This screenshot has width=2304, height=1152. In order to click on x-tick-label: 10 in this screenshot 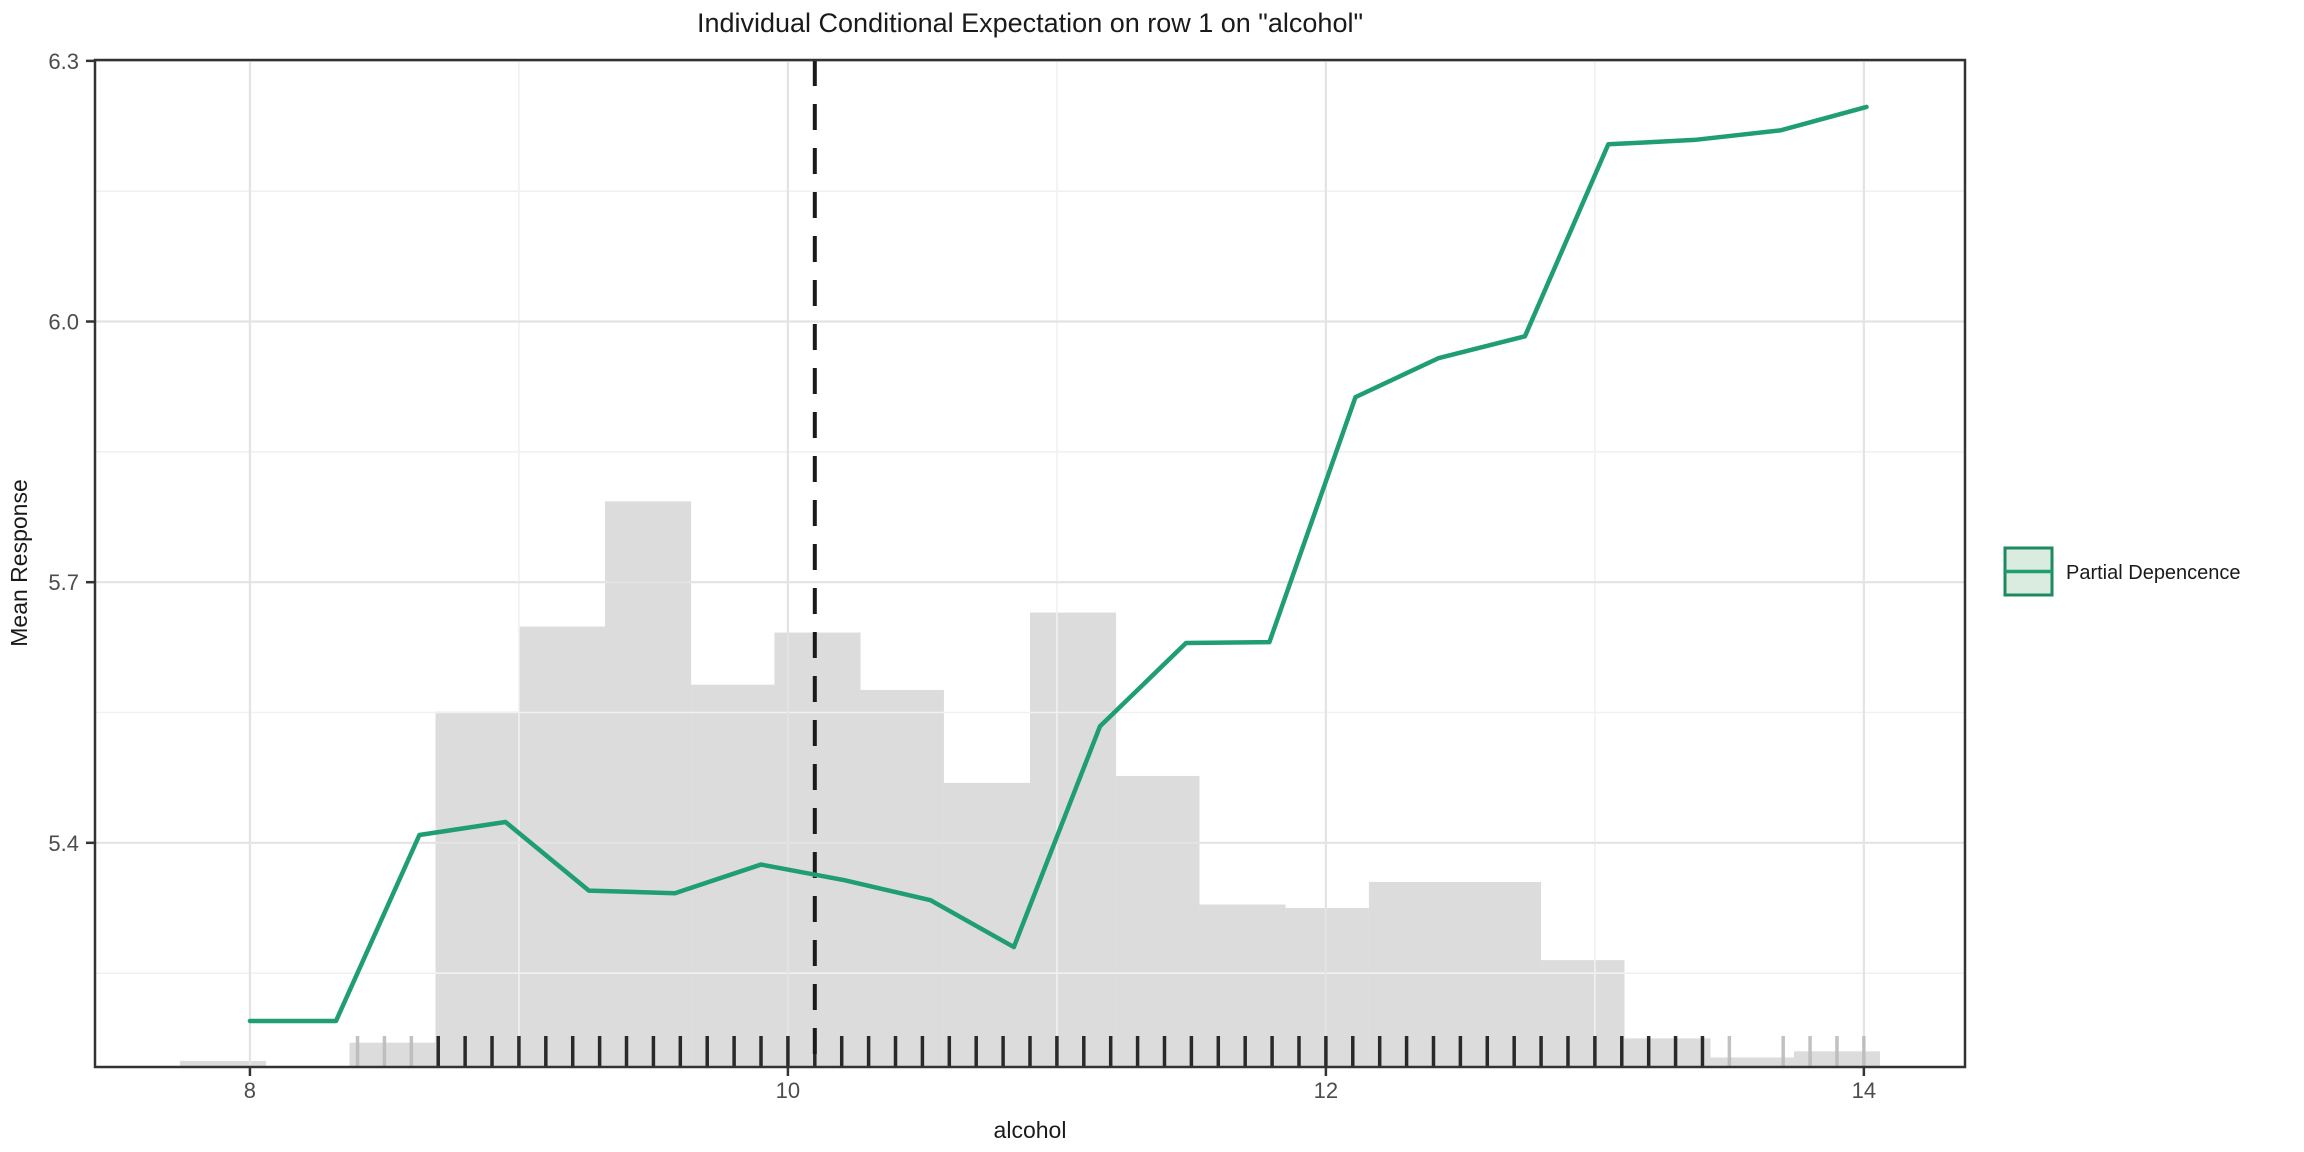, I will do `click(788, 1090)`.